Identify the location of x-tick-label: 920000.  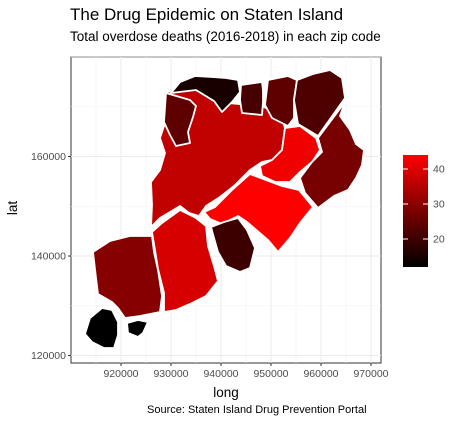
(120, 374).